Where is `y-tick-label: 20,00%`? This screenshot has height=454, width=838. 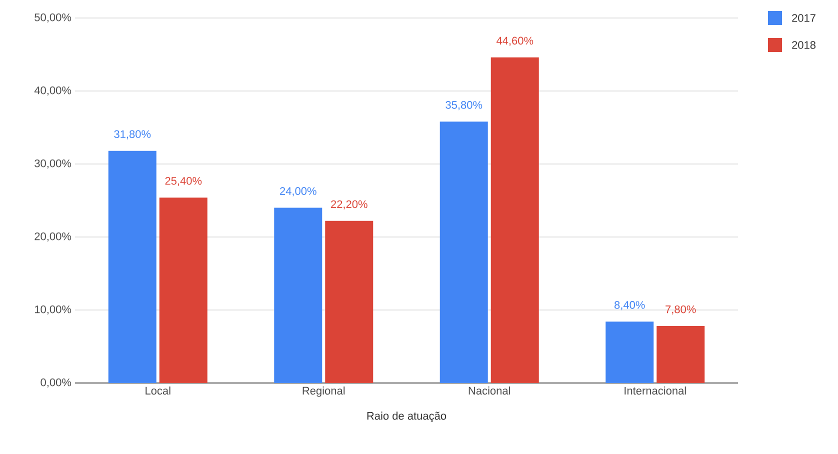 y-tick-label: 20,00% is located at coordinates (53, 237).